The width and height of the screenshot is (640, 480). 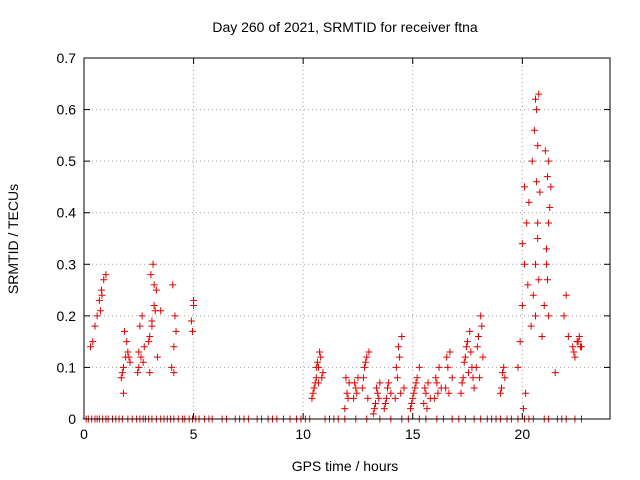 What do you see at coordinates (84, 434) in the screenshot?
I see `x-tick-label: 0` at bounding box center [84, 434].